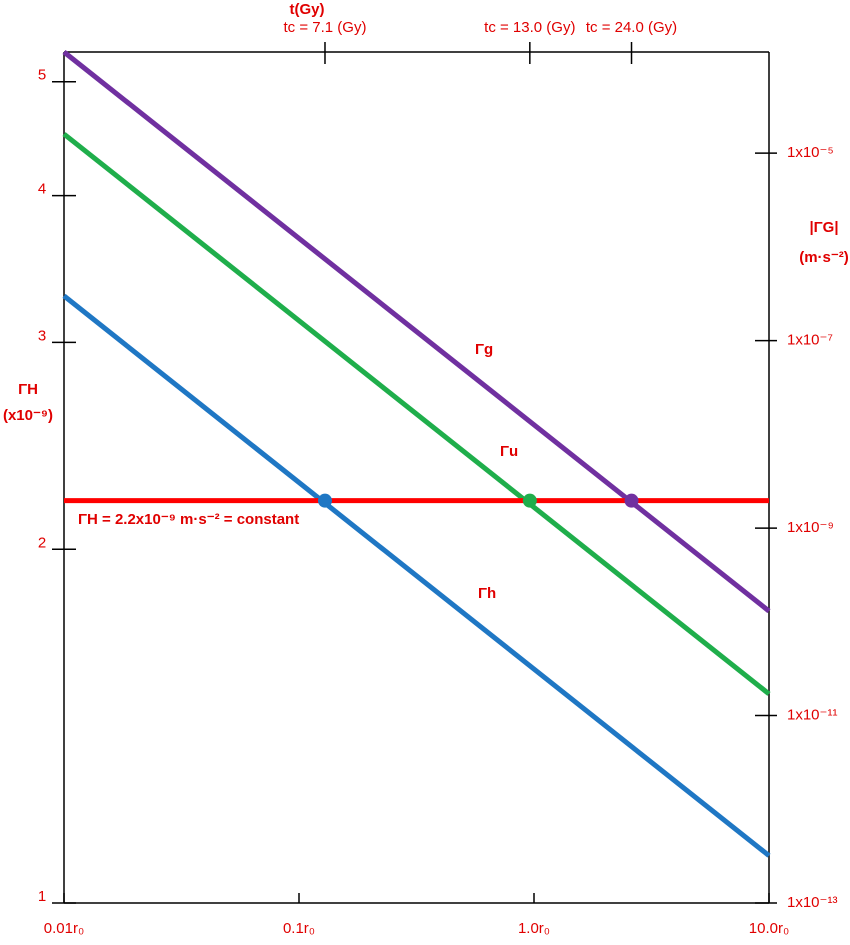 The height and width of the screenshot is (945, 850). I want to click on y2-tick-label: 1x10⁻⁵, so click(810, 152).